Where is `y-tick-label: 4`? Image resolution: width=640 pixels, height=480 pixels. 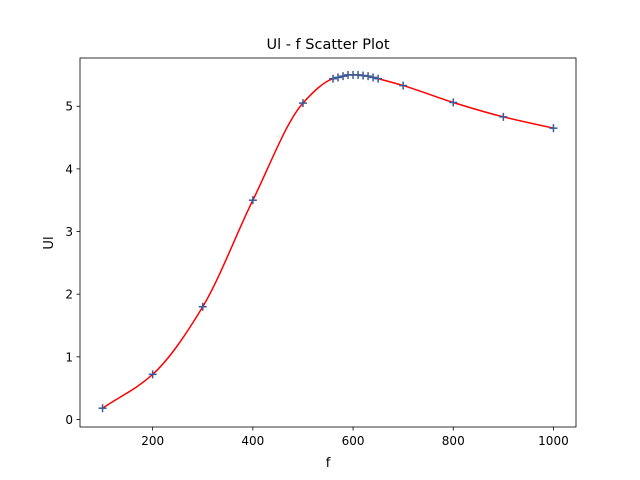 y-tick-label: 4 is located at coordinates (69, 169).